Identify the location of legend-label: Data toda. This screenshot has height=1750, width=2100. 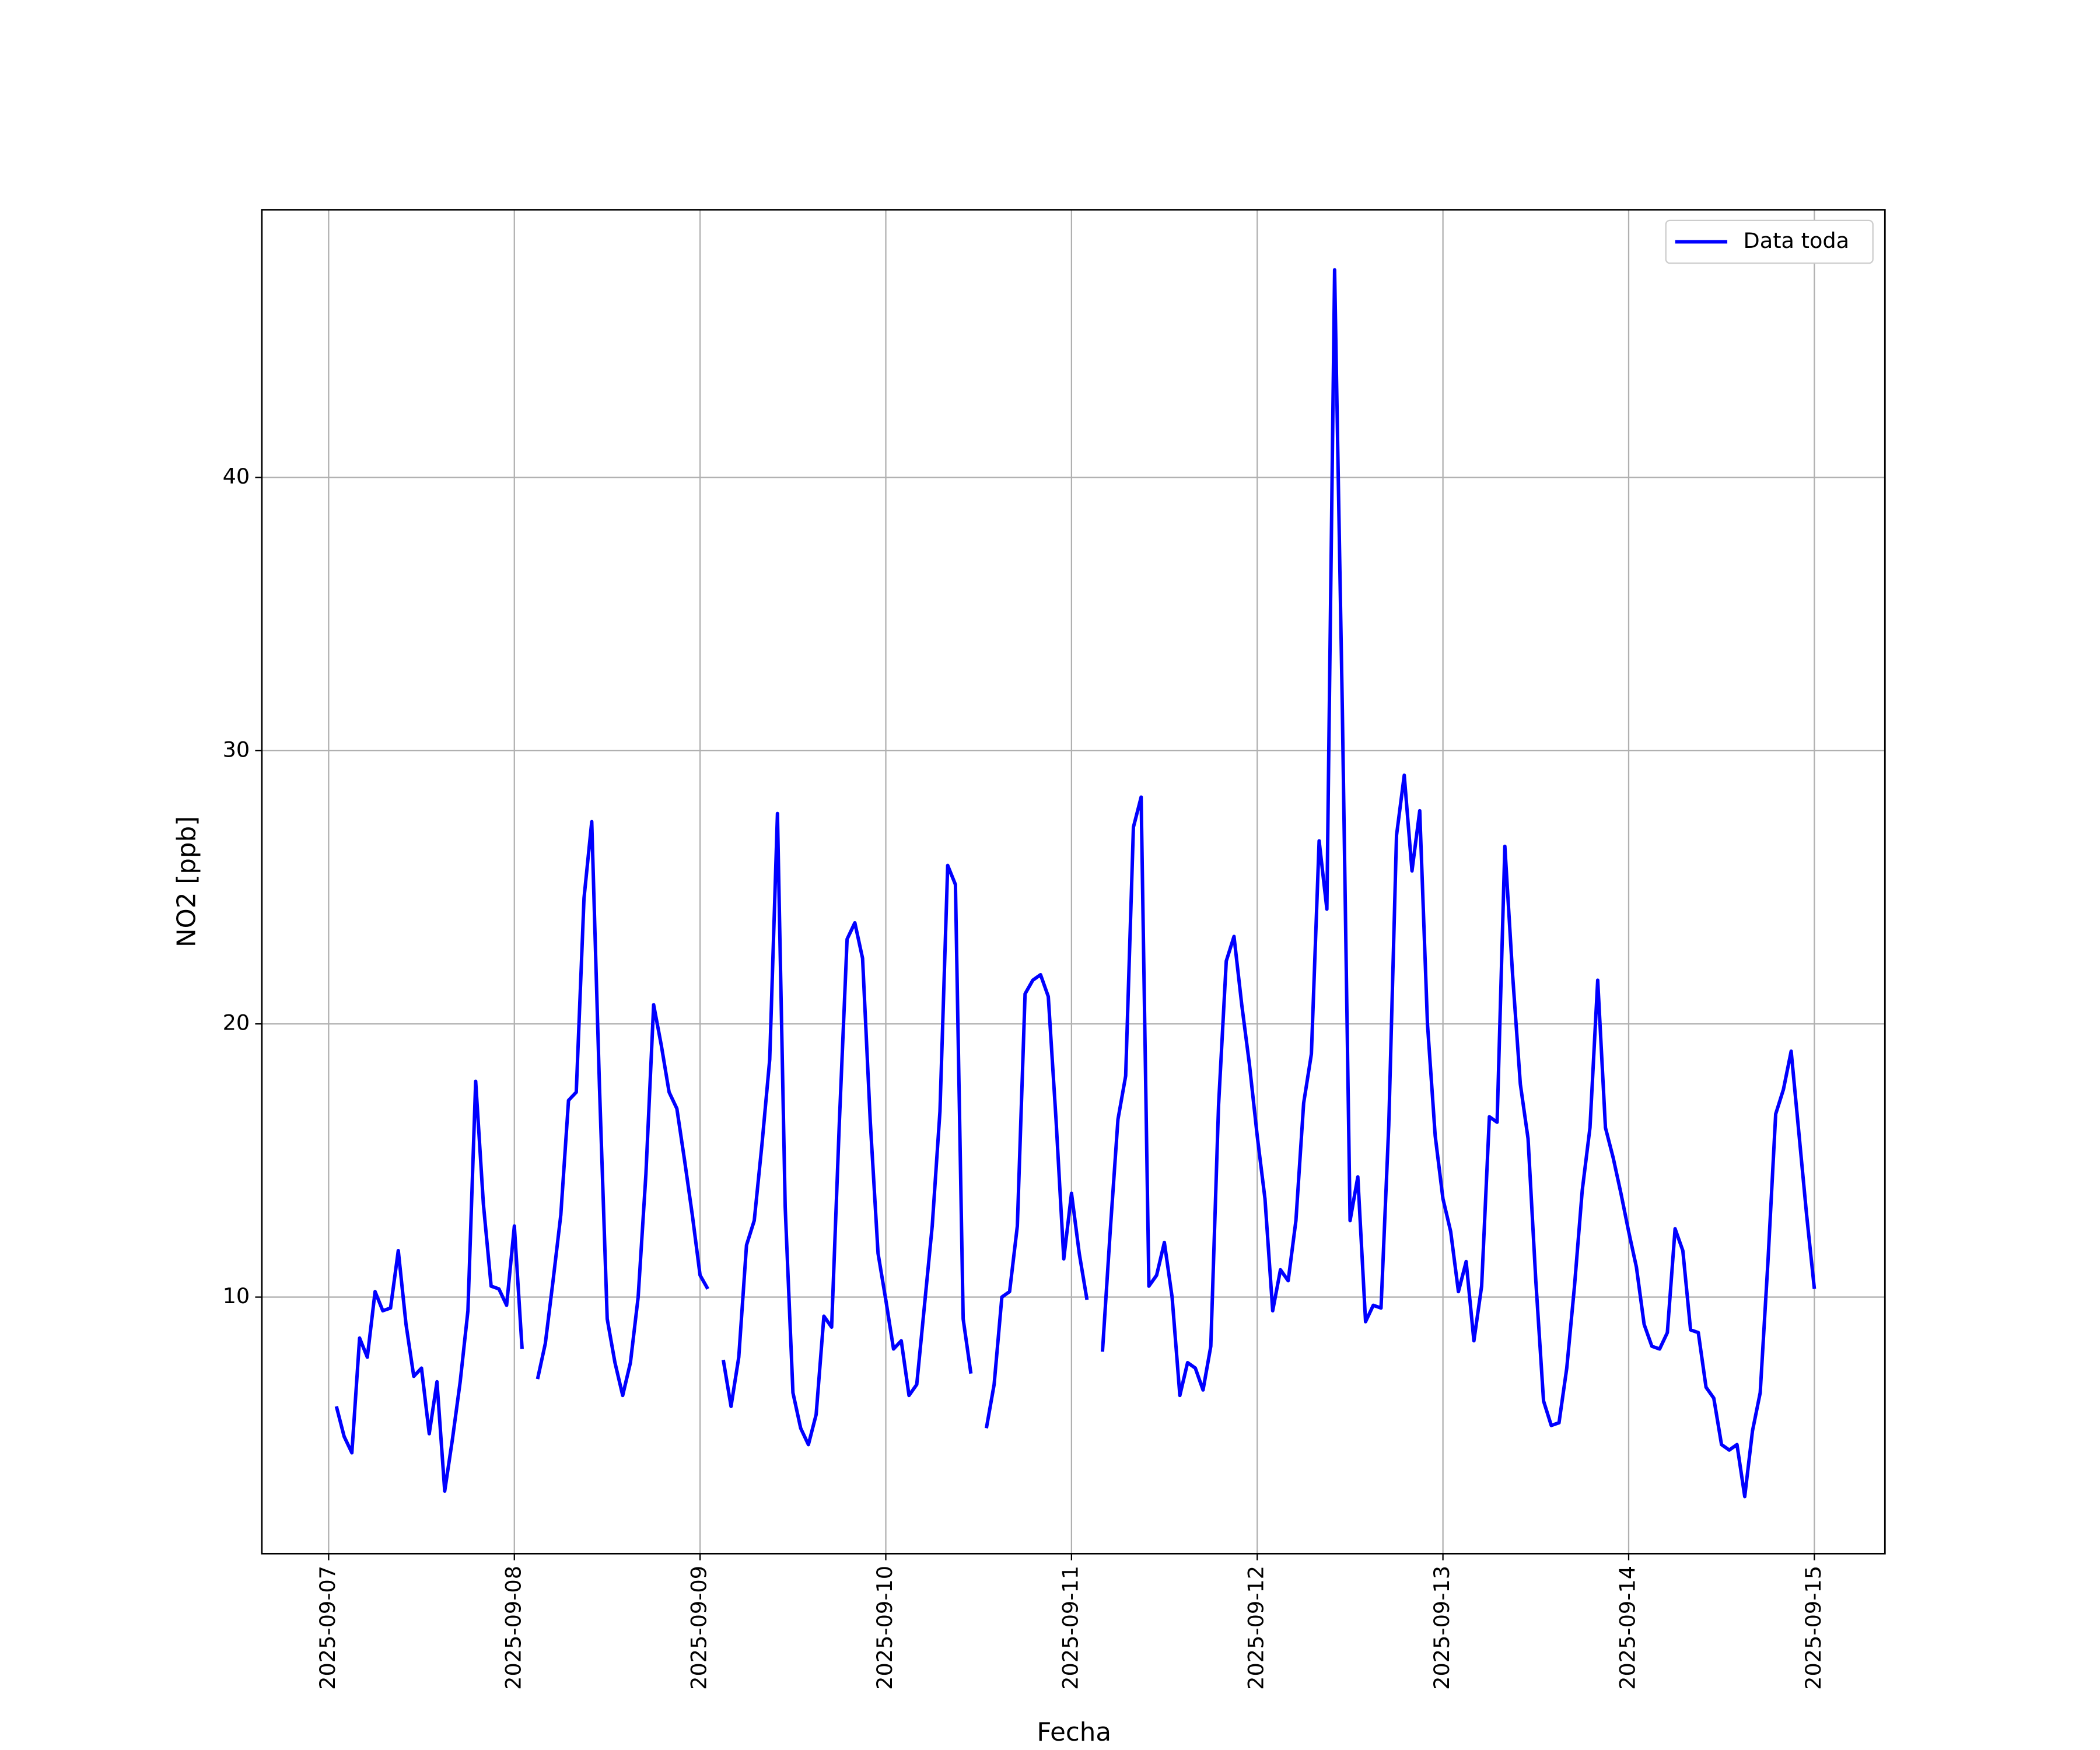
(1797, 240).